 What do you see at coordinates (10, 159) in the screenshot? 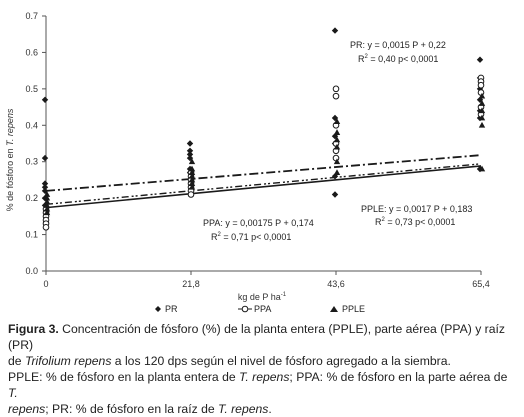
I see `y-axis-title: % de fósforo en T. repens` at bounding box center [10, 159].